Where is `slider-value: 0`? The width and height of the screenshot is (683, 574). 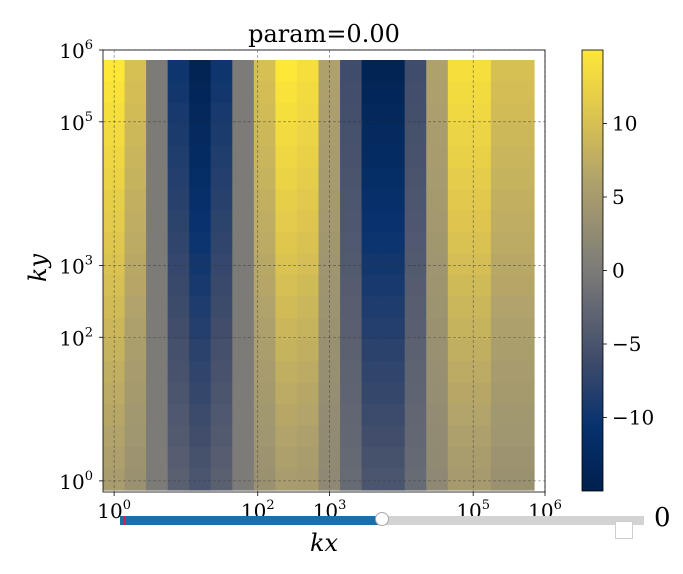
slider-value: 0 is located at coordinates (662, 518).